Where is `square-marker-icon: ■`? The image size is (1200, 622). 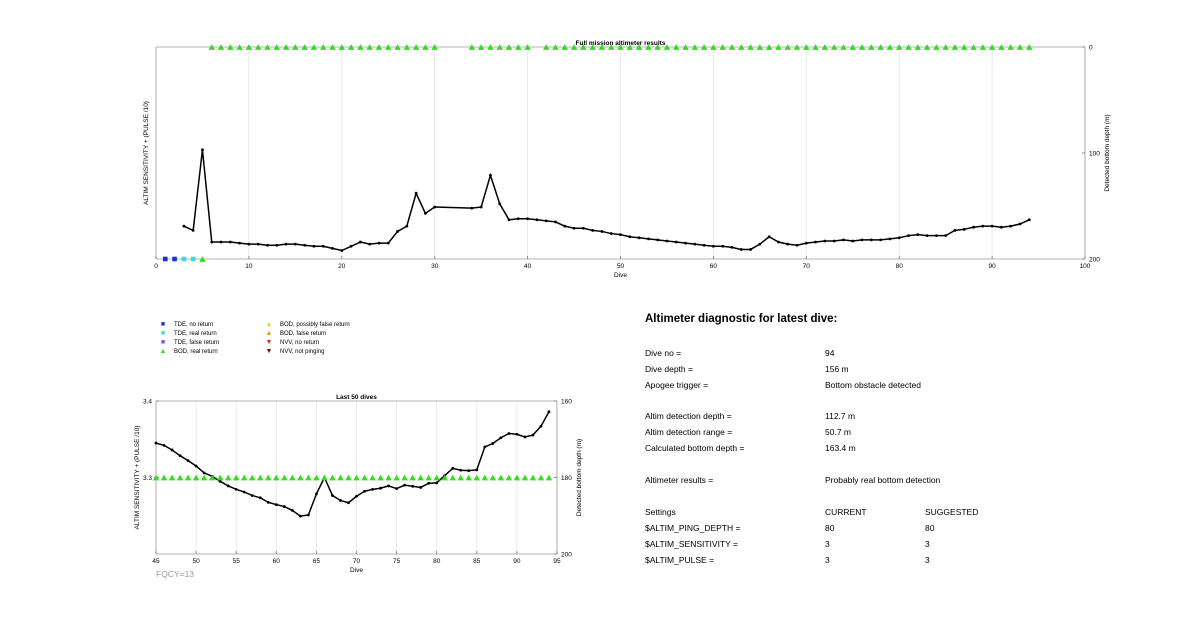 square-marker-icon: ■ is located at coordinates (163, 333).